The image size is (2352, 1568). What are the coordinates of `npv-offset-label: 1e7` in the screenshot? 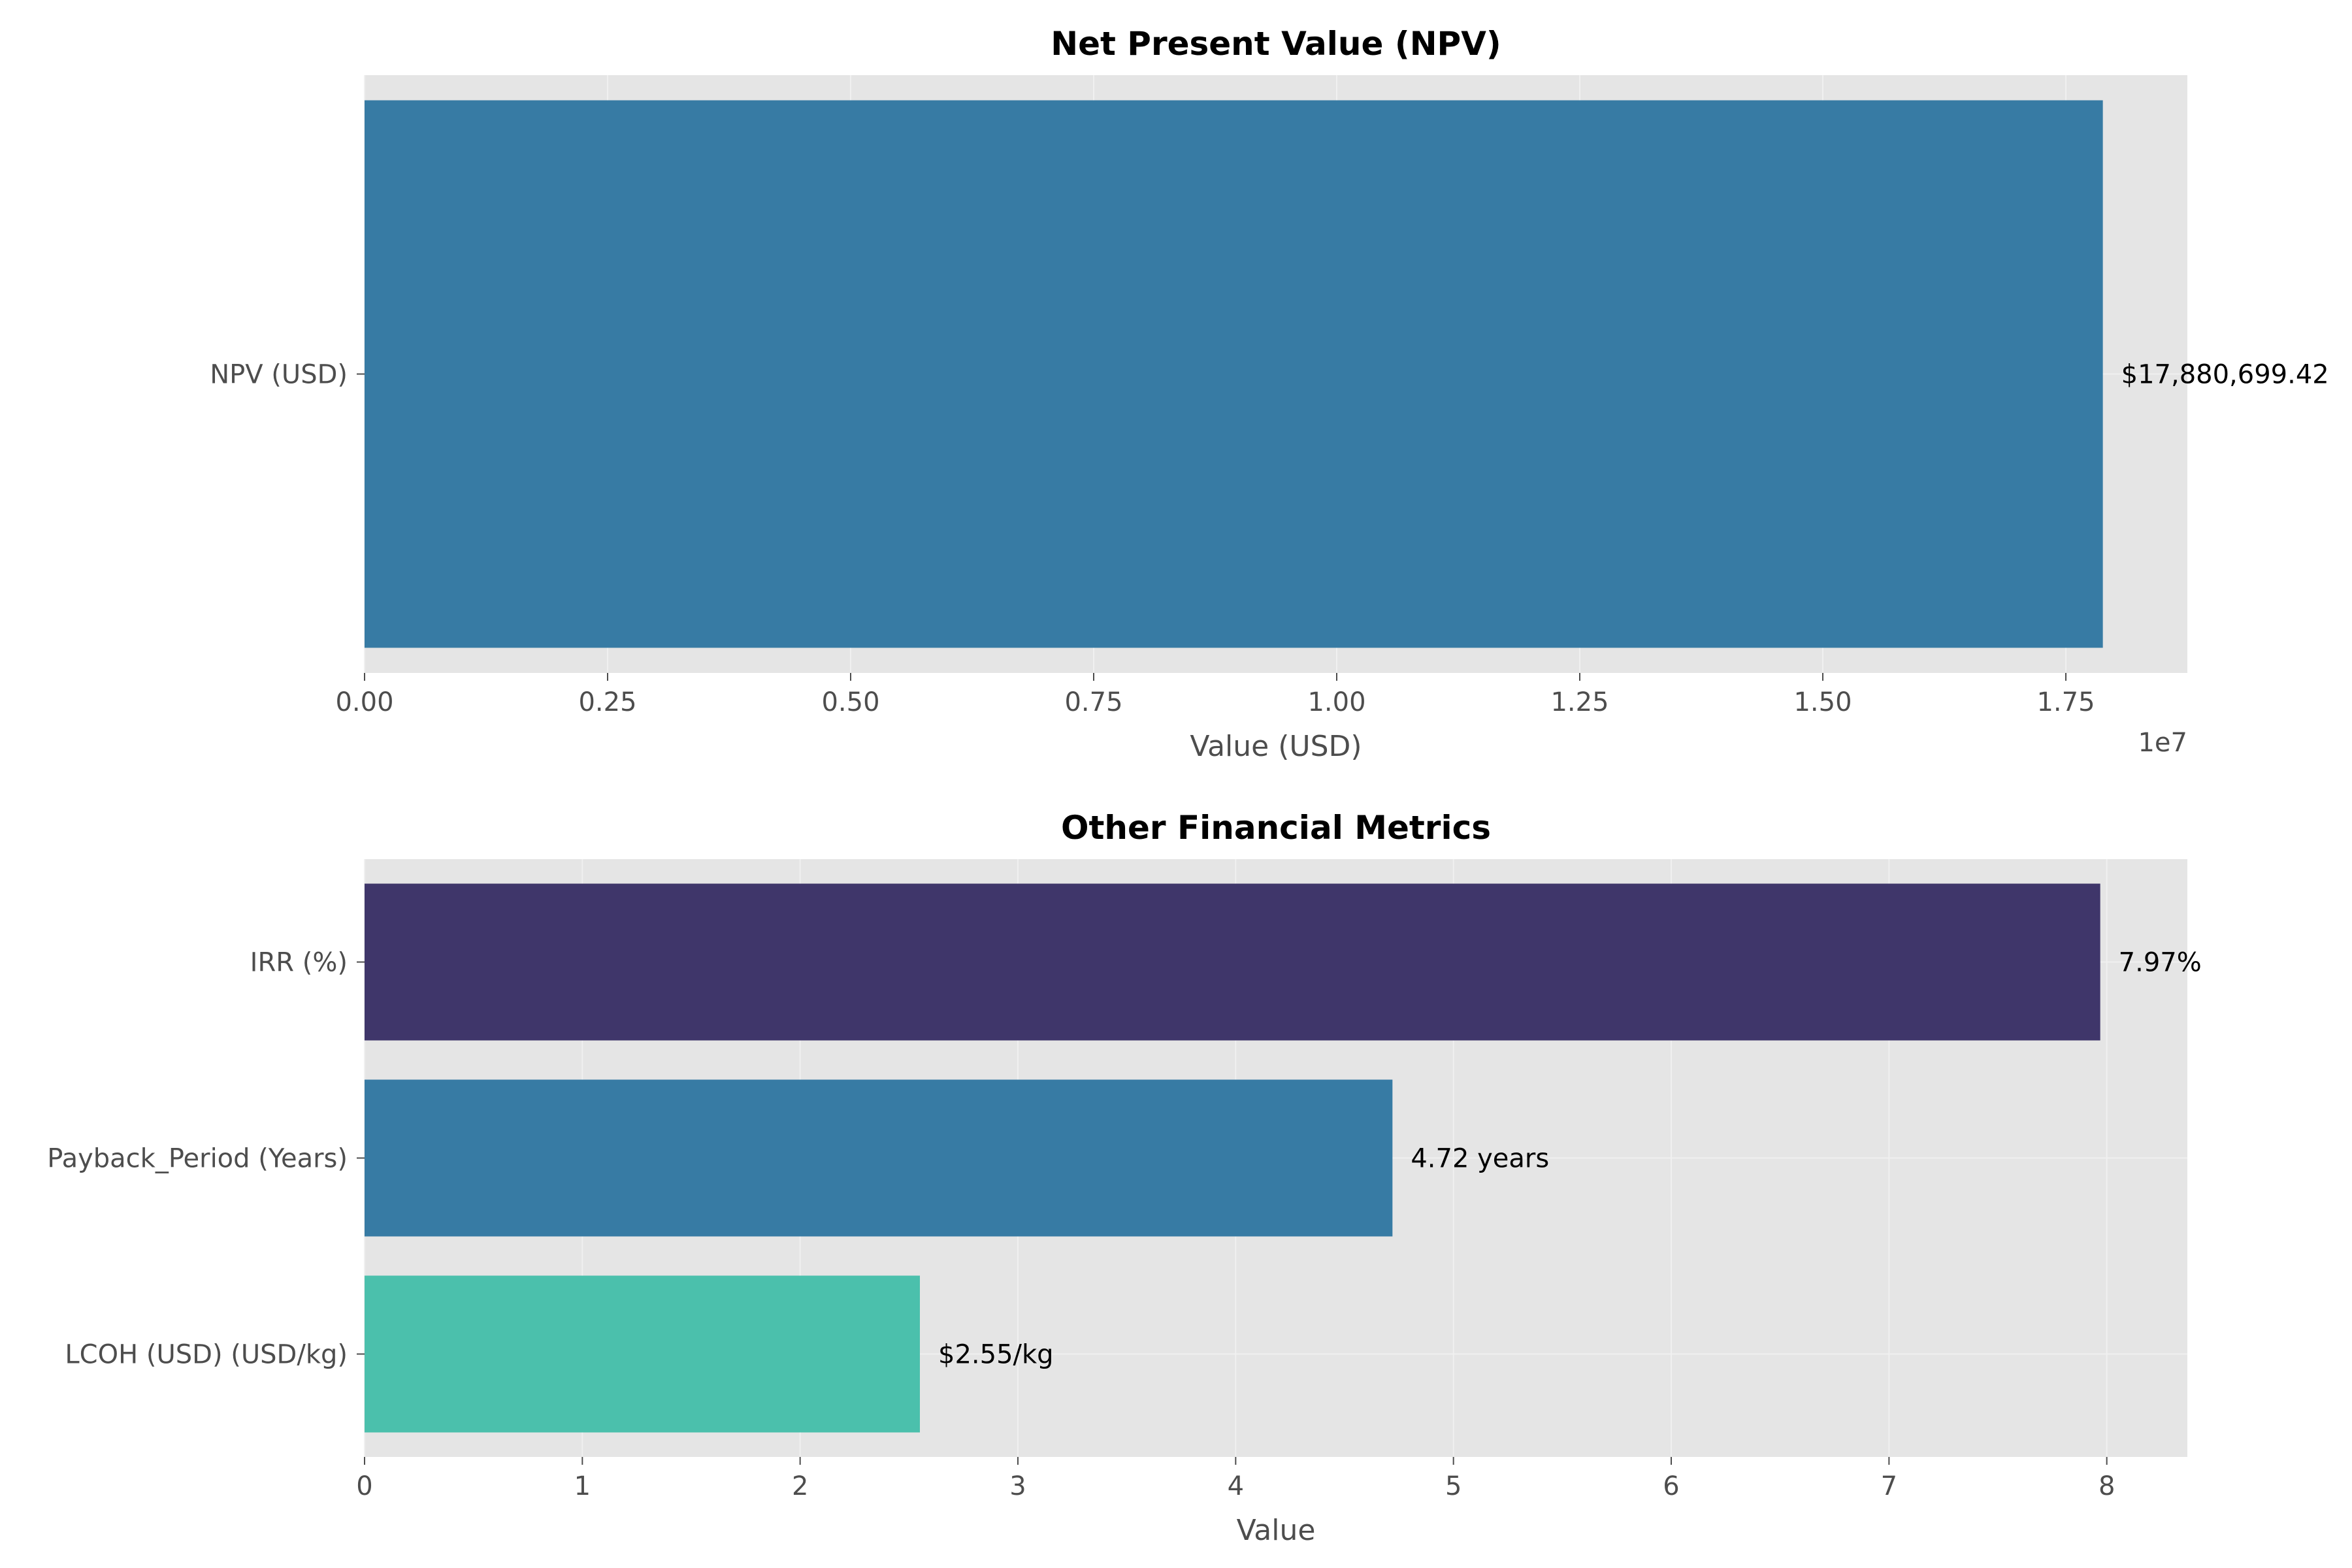 It's located at (2162, 743).